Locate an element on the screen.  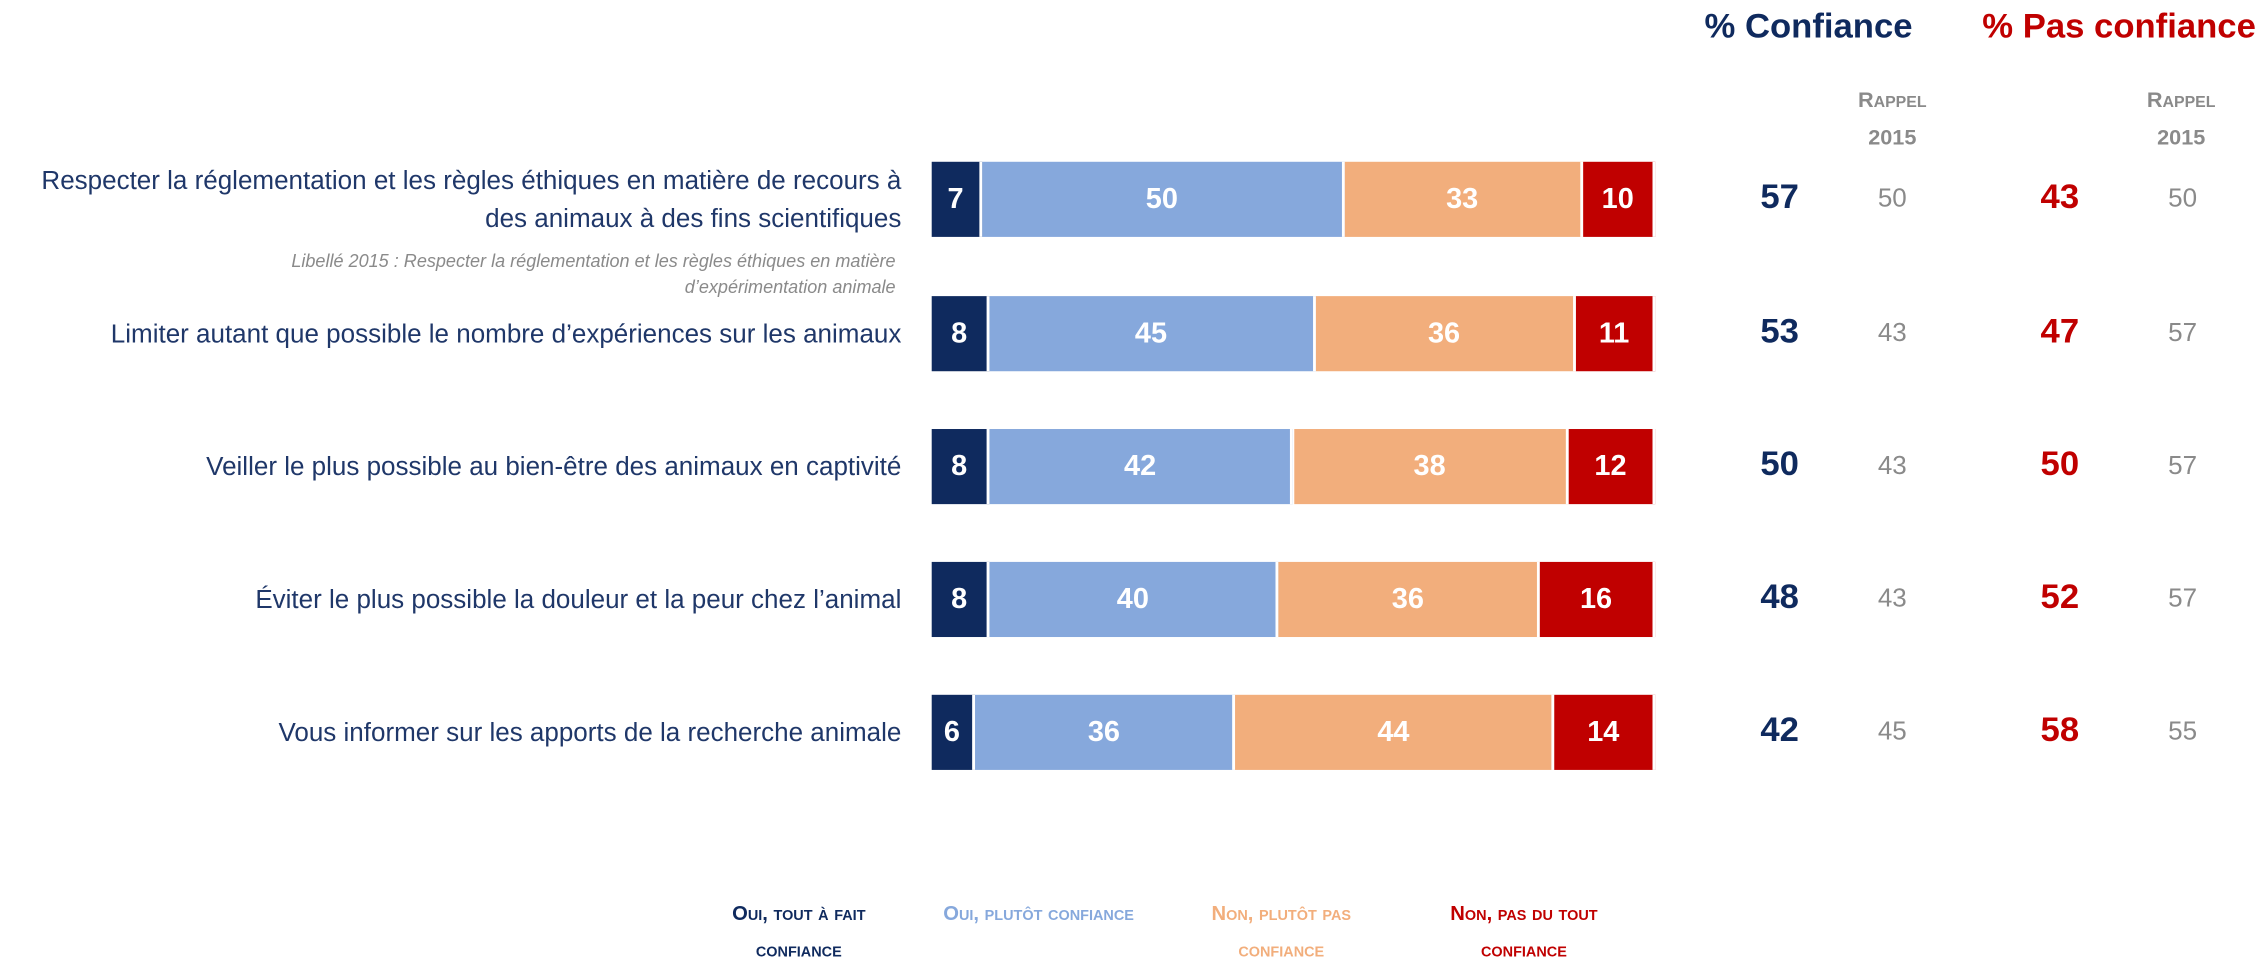
column-header: % Pas confiance is located at coordinates (2119, 27).